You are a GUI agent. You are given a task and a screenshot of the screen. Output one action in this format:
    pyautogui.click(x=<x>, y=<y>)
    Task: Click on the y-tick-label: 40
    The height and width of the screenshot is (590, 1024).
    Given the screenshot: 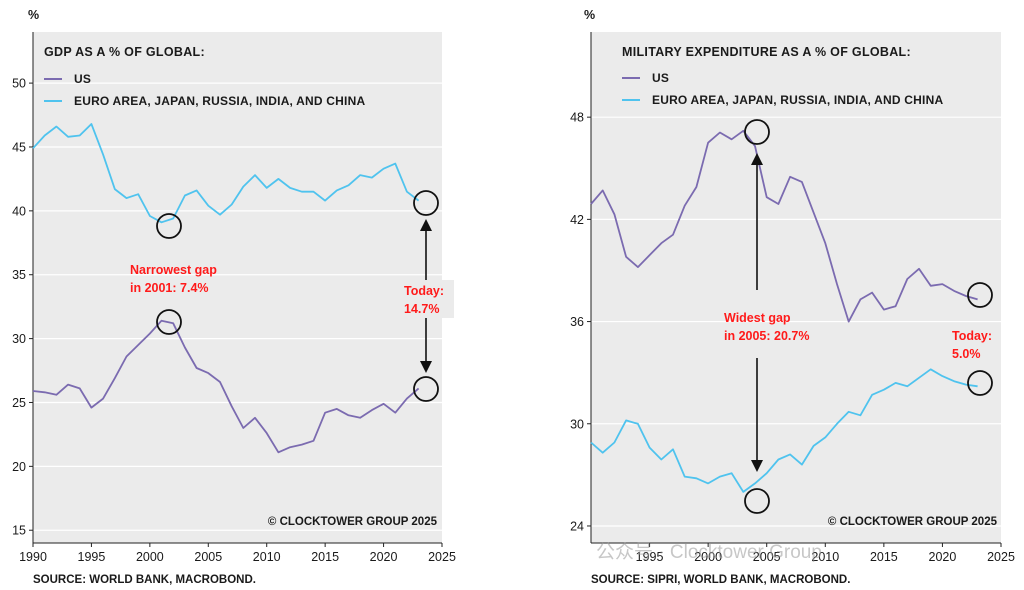 What is the action you would take?
    pyautogui.click(x=19, y=211)
    